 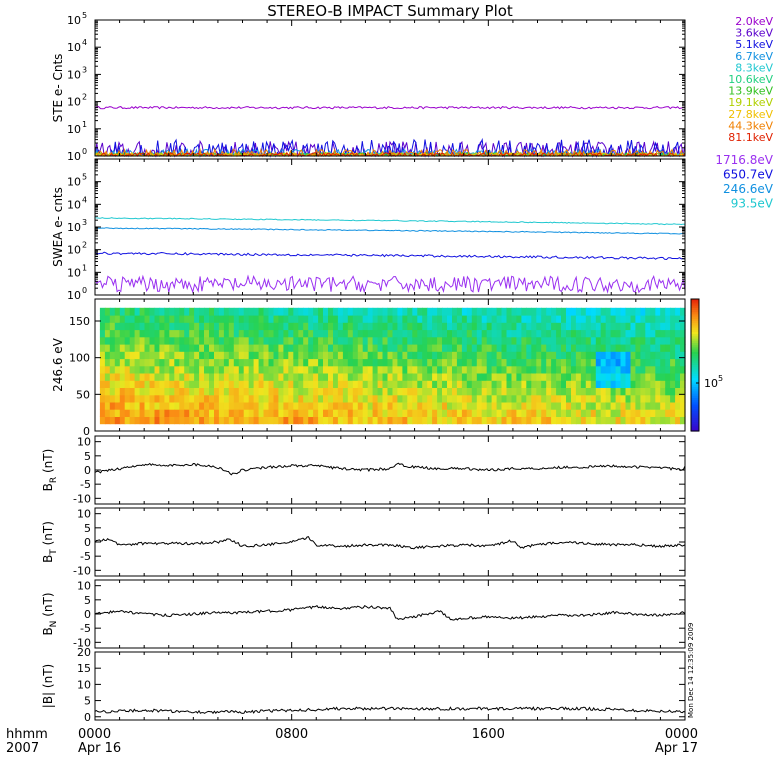 I want to click on y-tick-label: 0, so click(x=87, y=717).